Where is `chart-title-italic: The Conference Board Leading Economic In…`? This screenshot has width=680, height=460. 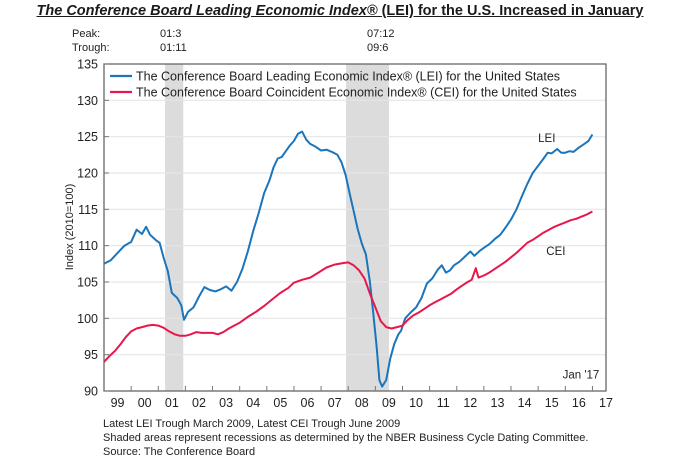 chart-title-italic: The Conference Board Leading Economic In… is located at coordinates (207, 11).